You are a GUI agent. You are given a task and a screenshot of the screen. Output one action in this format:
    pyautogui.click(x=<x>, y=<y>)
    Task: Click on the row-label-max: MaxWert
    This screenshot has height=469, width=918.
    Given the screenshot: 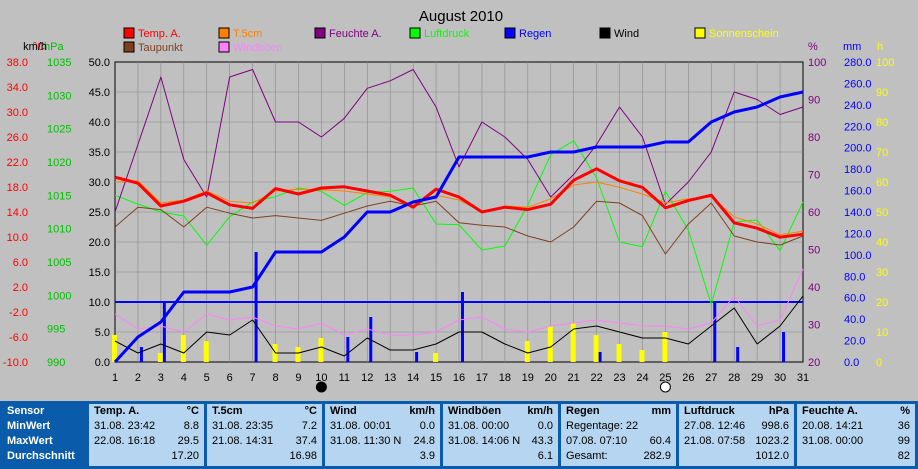 What is the action you would take?
    pyautogui.click(x=30, y=441)
    